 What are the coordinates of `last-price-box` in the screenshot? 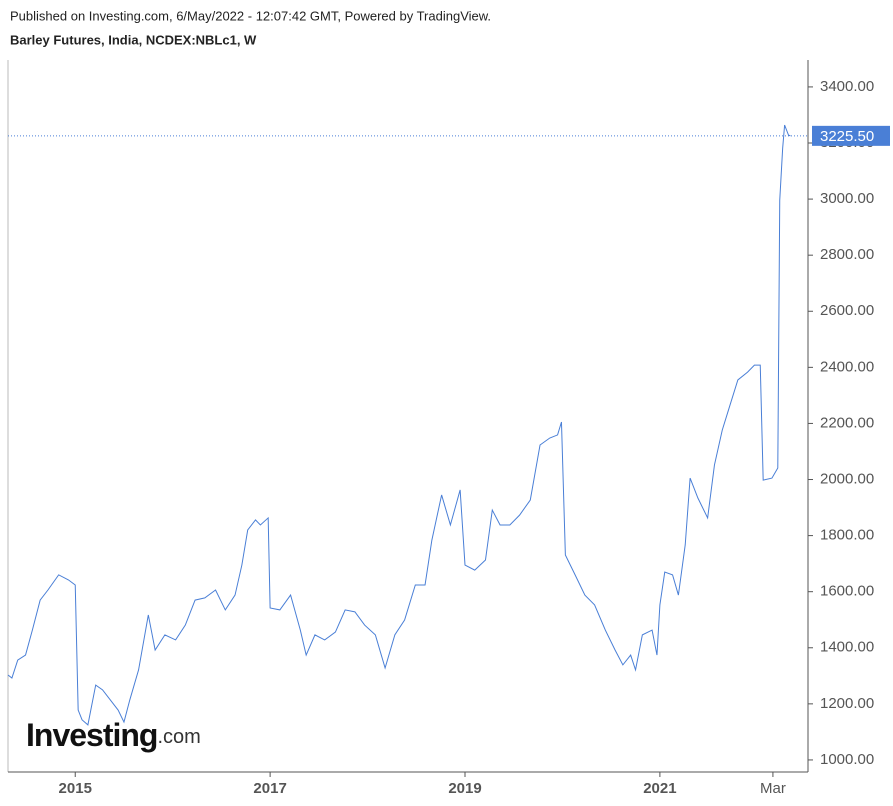 It's located at (851, 135).